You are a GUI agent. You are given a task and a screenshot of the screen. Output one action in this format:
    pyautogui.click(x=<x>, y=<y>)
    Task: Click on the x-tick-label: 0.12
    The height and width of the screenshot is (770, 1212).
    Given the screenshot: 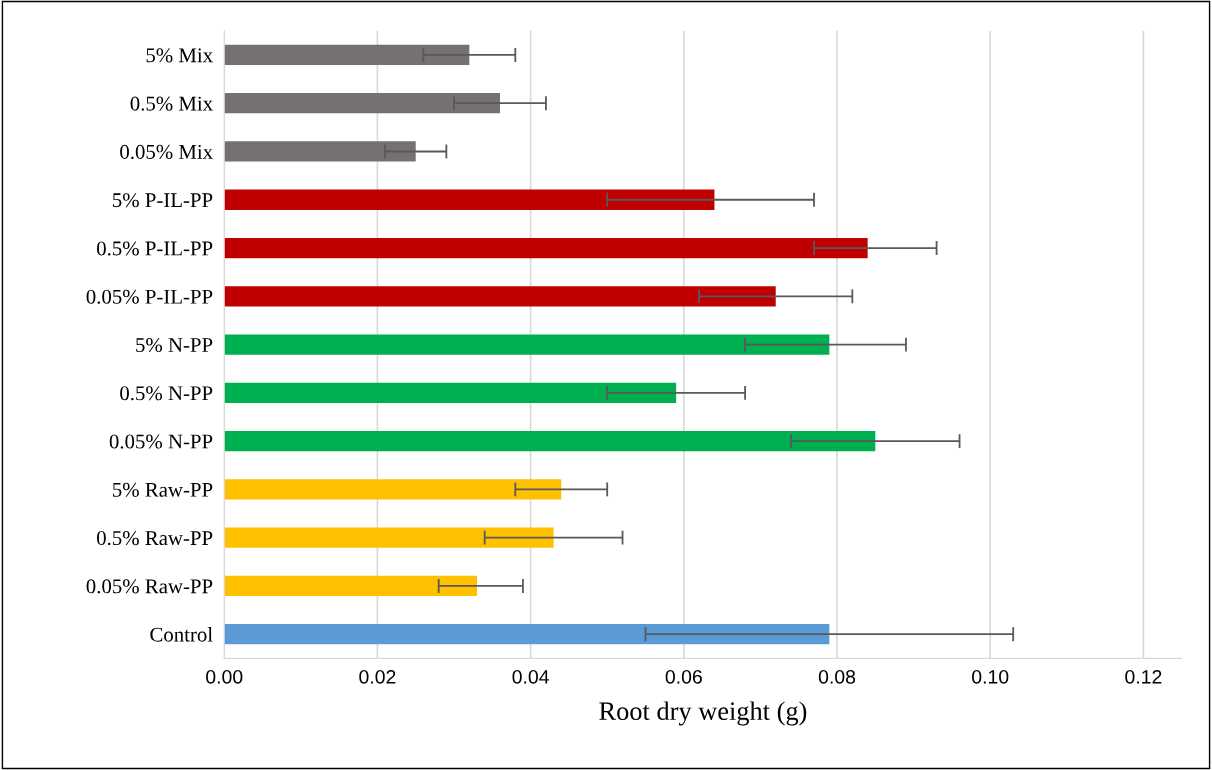 What is the action you would take?
    pyautogui.click(x=1143, y=676)
    